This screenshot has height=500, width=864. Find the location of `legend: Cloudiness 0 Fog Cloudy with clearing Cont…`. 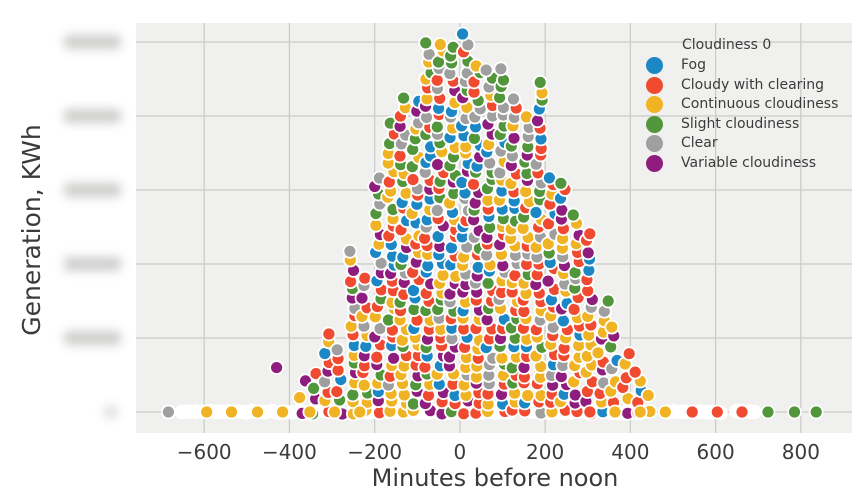

legend: Cloudiness 0 Fog Cloudy with clearing Cont… is located at coordinates (742, 104).